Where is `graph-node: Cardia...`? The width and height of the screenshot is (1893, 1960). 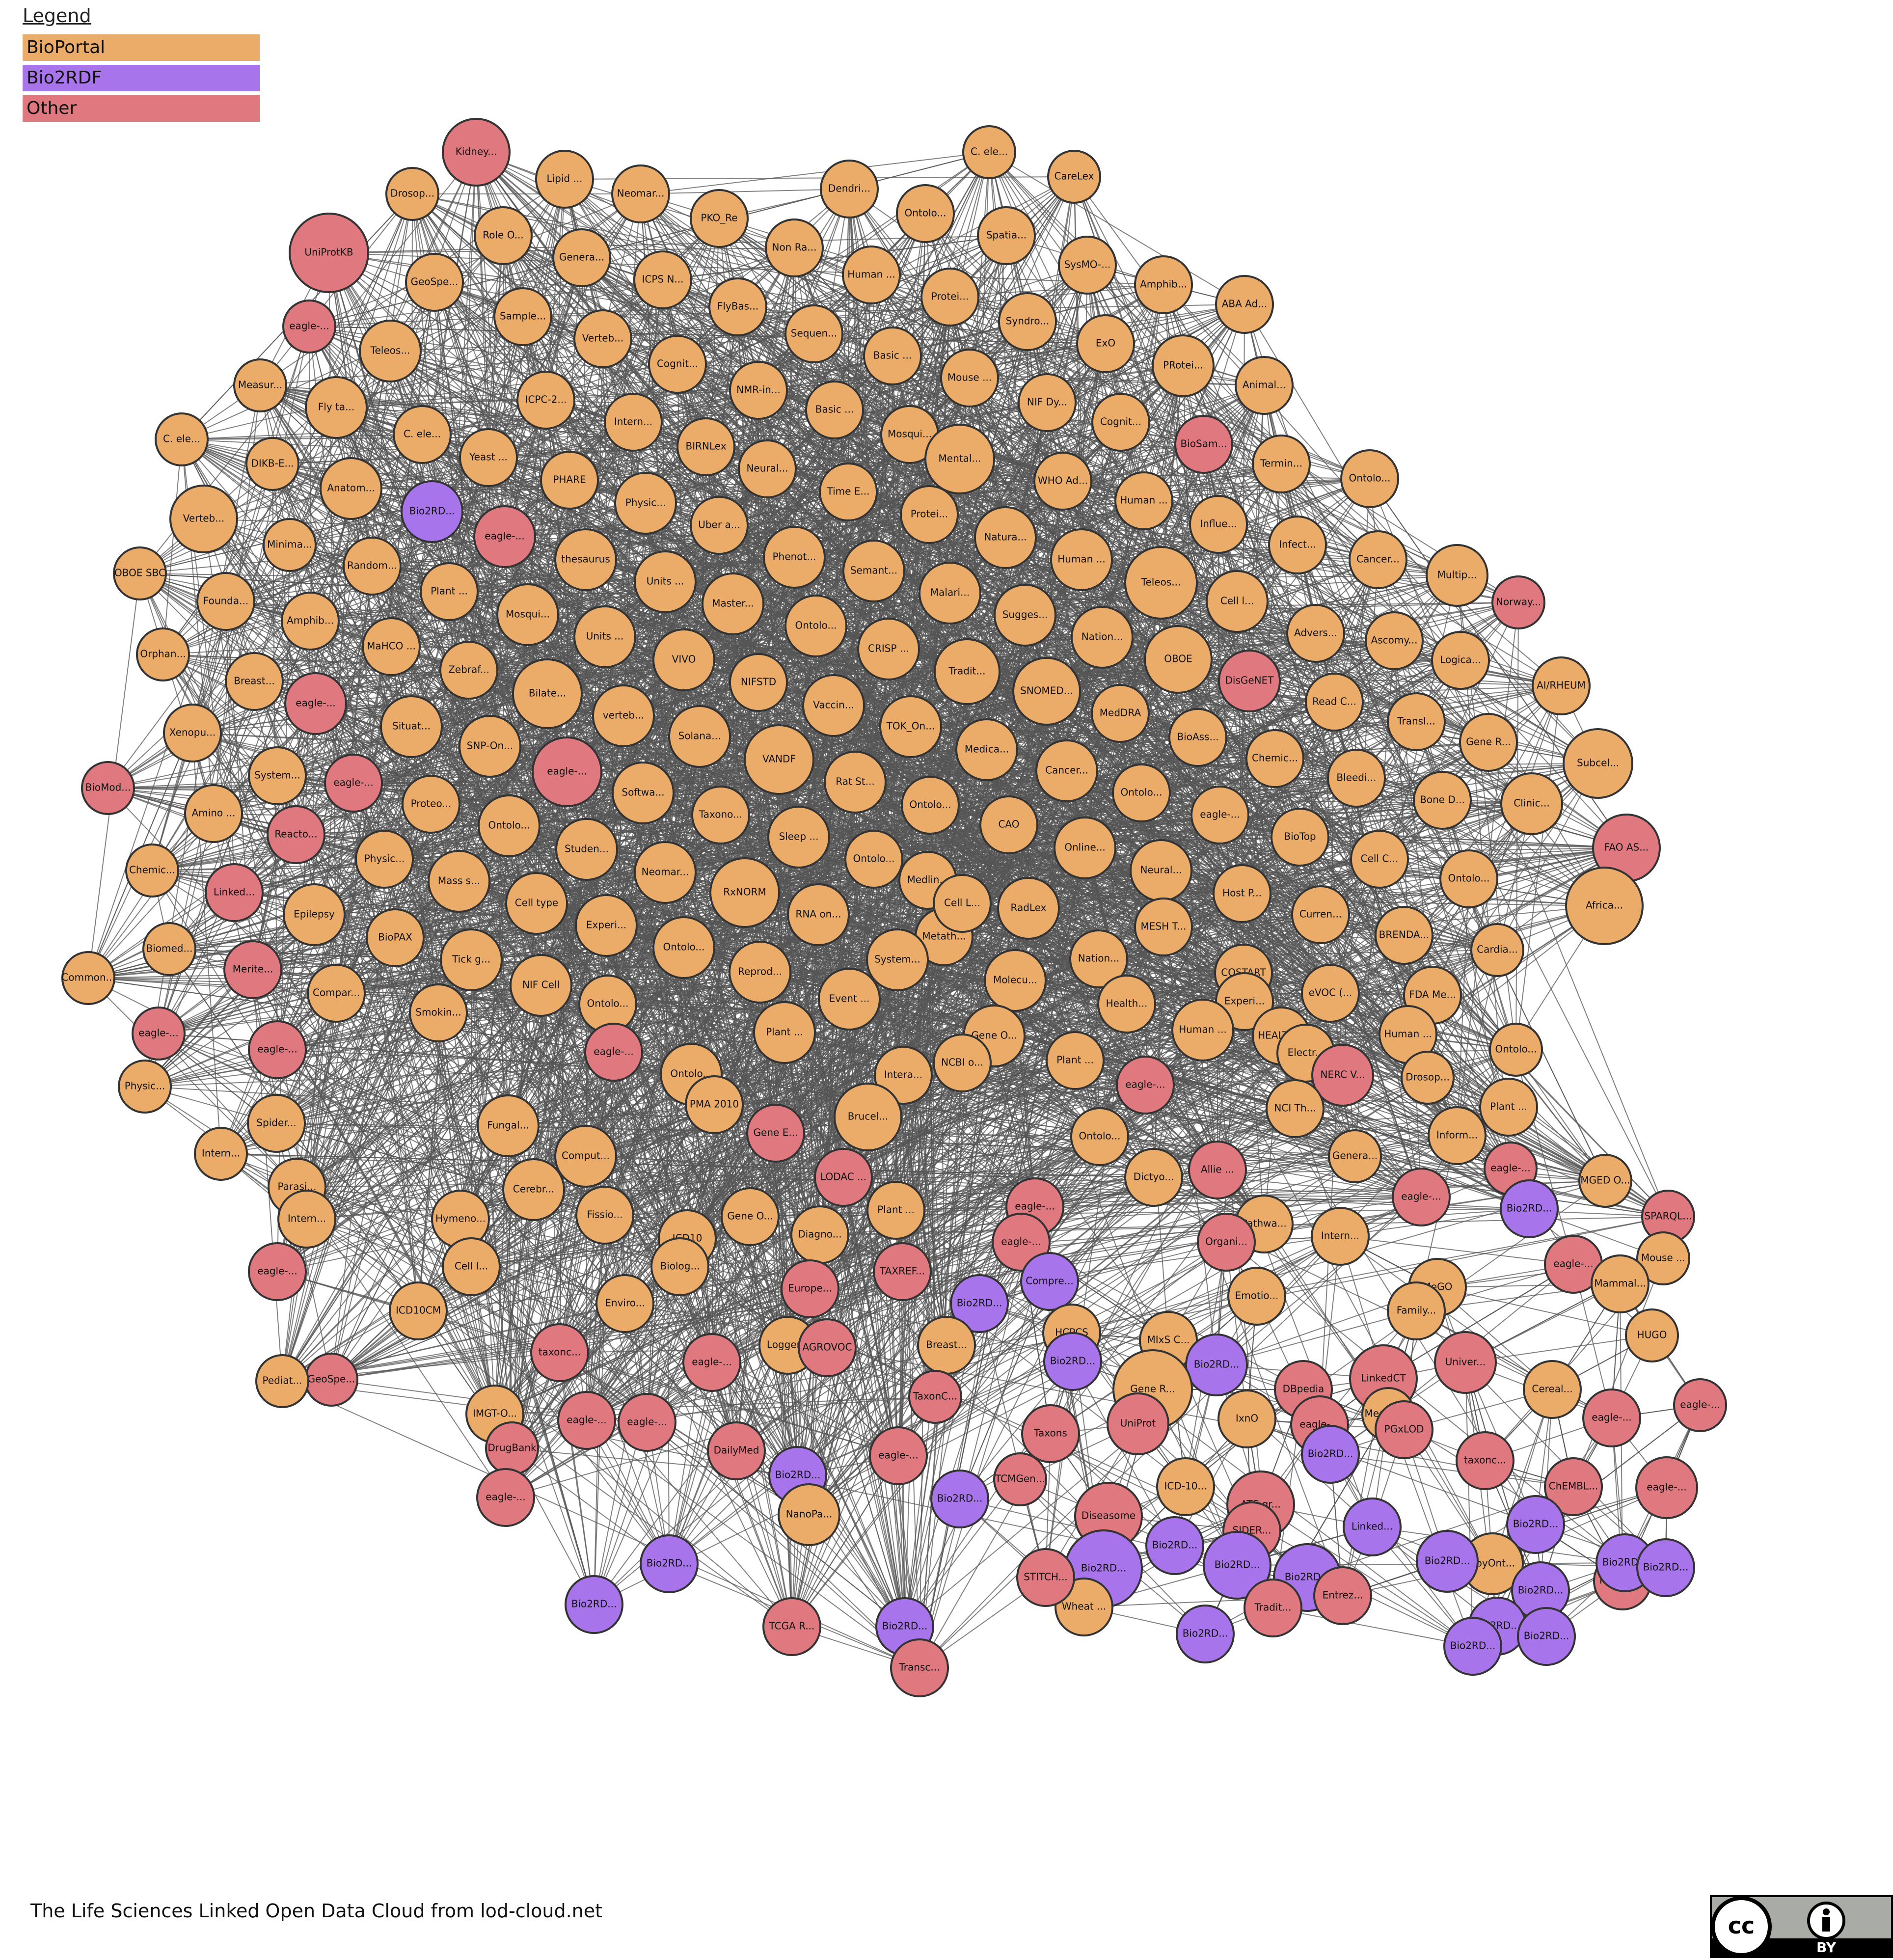
graph-node: Cardia... is located at coordinates (1497, 950).